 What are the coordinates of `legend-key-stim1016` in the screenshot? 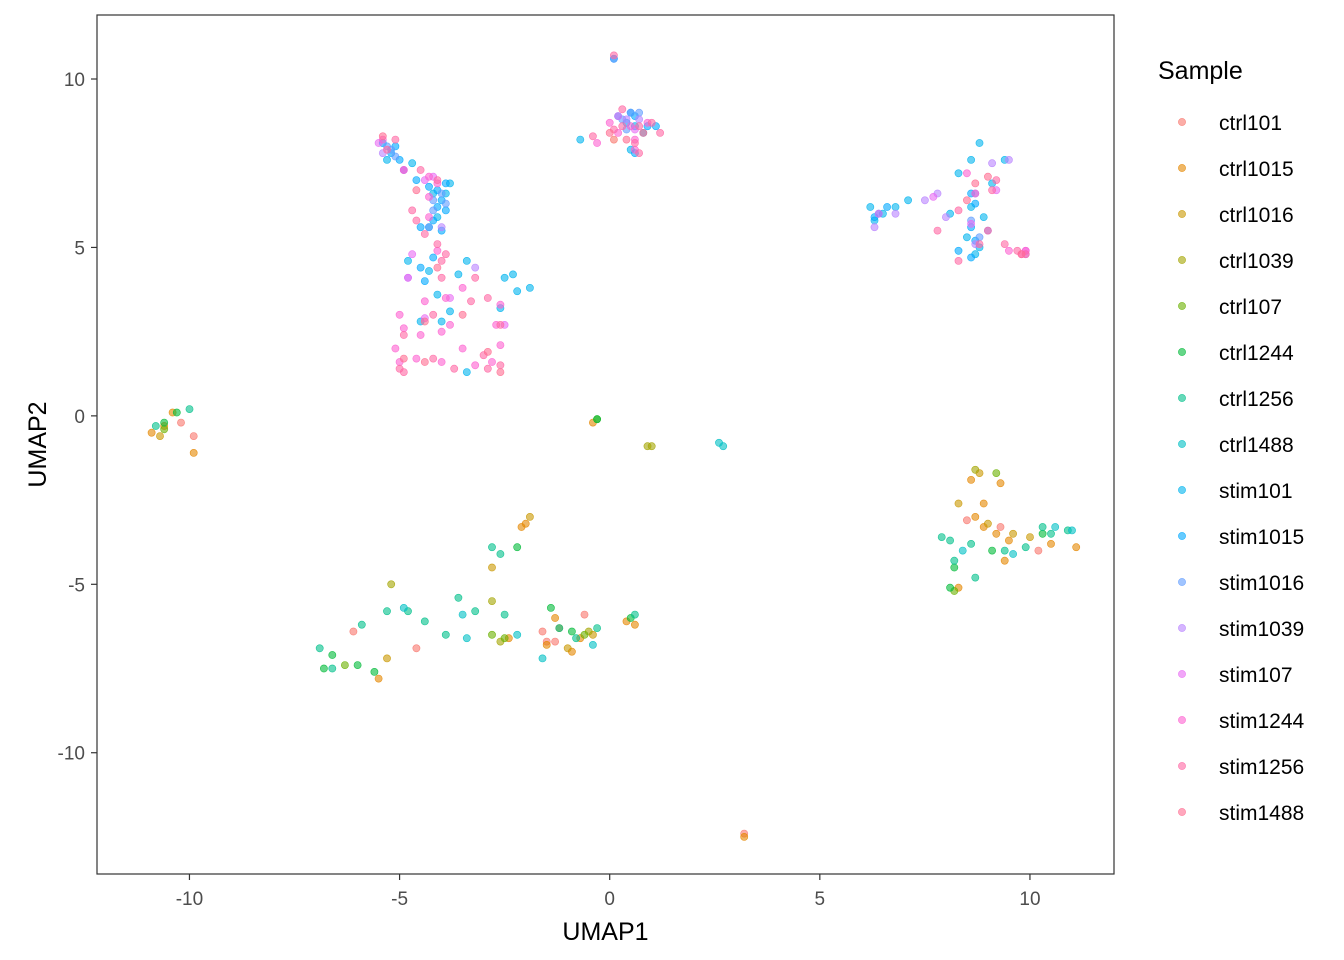 It's located at (1182, 582).